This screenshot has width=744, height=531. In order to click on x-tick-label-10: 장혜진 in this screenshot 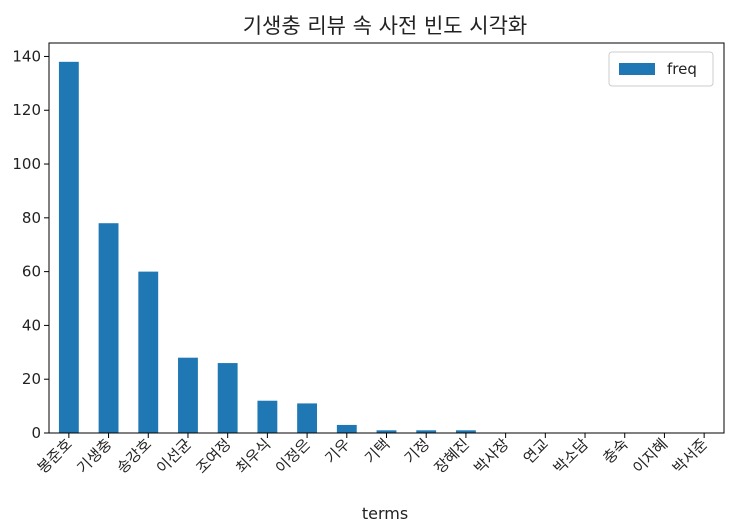, I will do `click(452, 456)`.